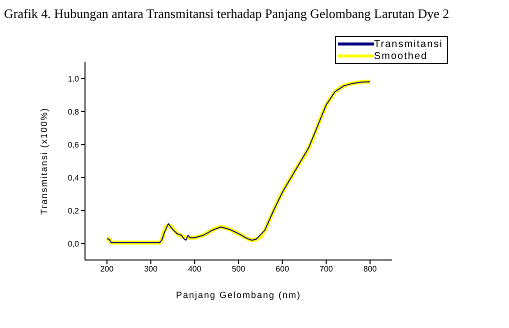 Image resolution: width=509 pixels, height=328 pixels. Describe the element at coordinates (227, 14) in the screenshot. I see `chart-title: Grafik 4. Hubungan antara Transmitansi terhadap Panjang Gelombang Larutan Dye 2` at that location.